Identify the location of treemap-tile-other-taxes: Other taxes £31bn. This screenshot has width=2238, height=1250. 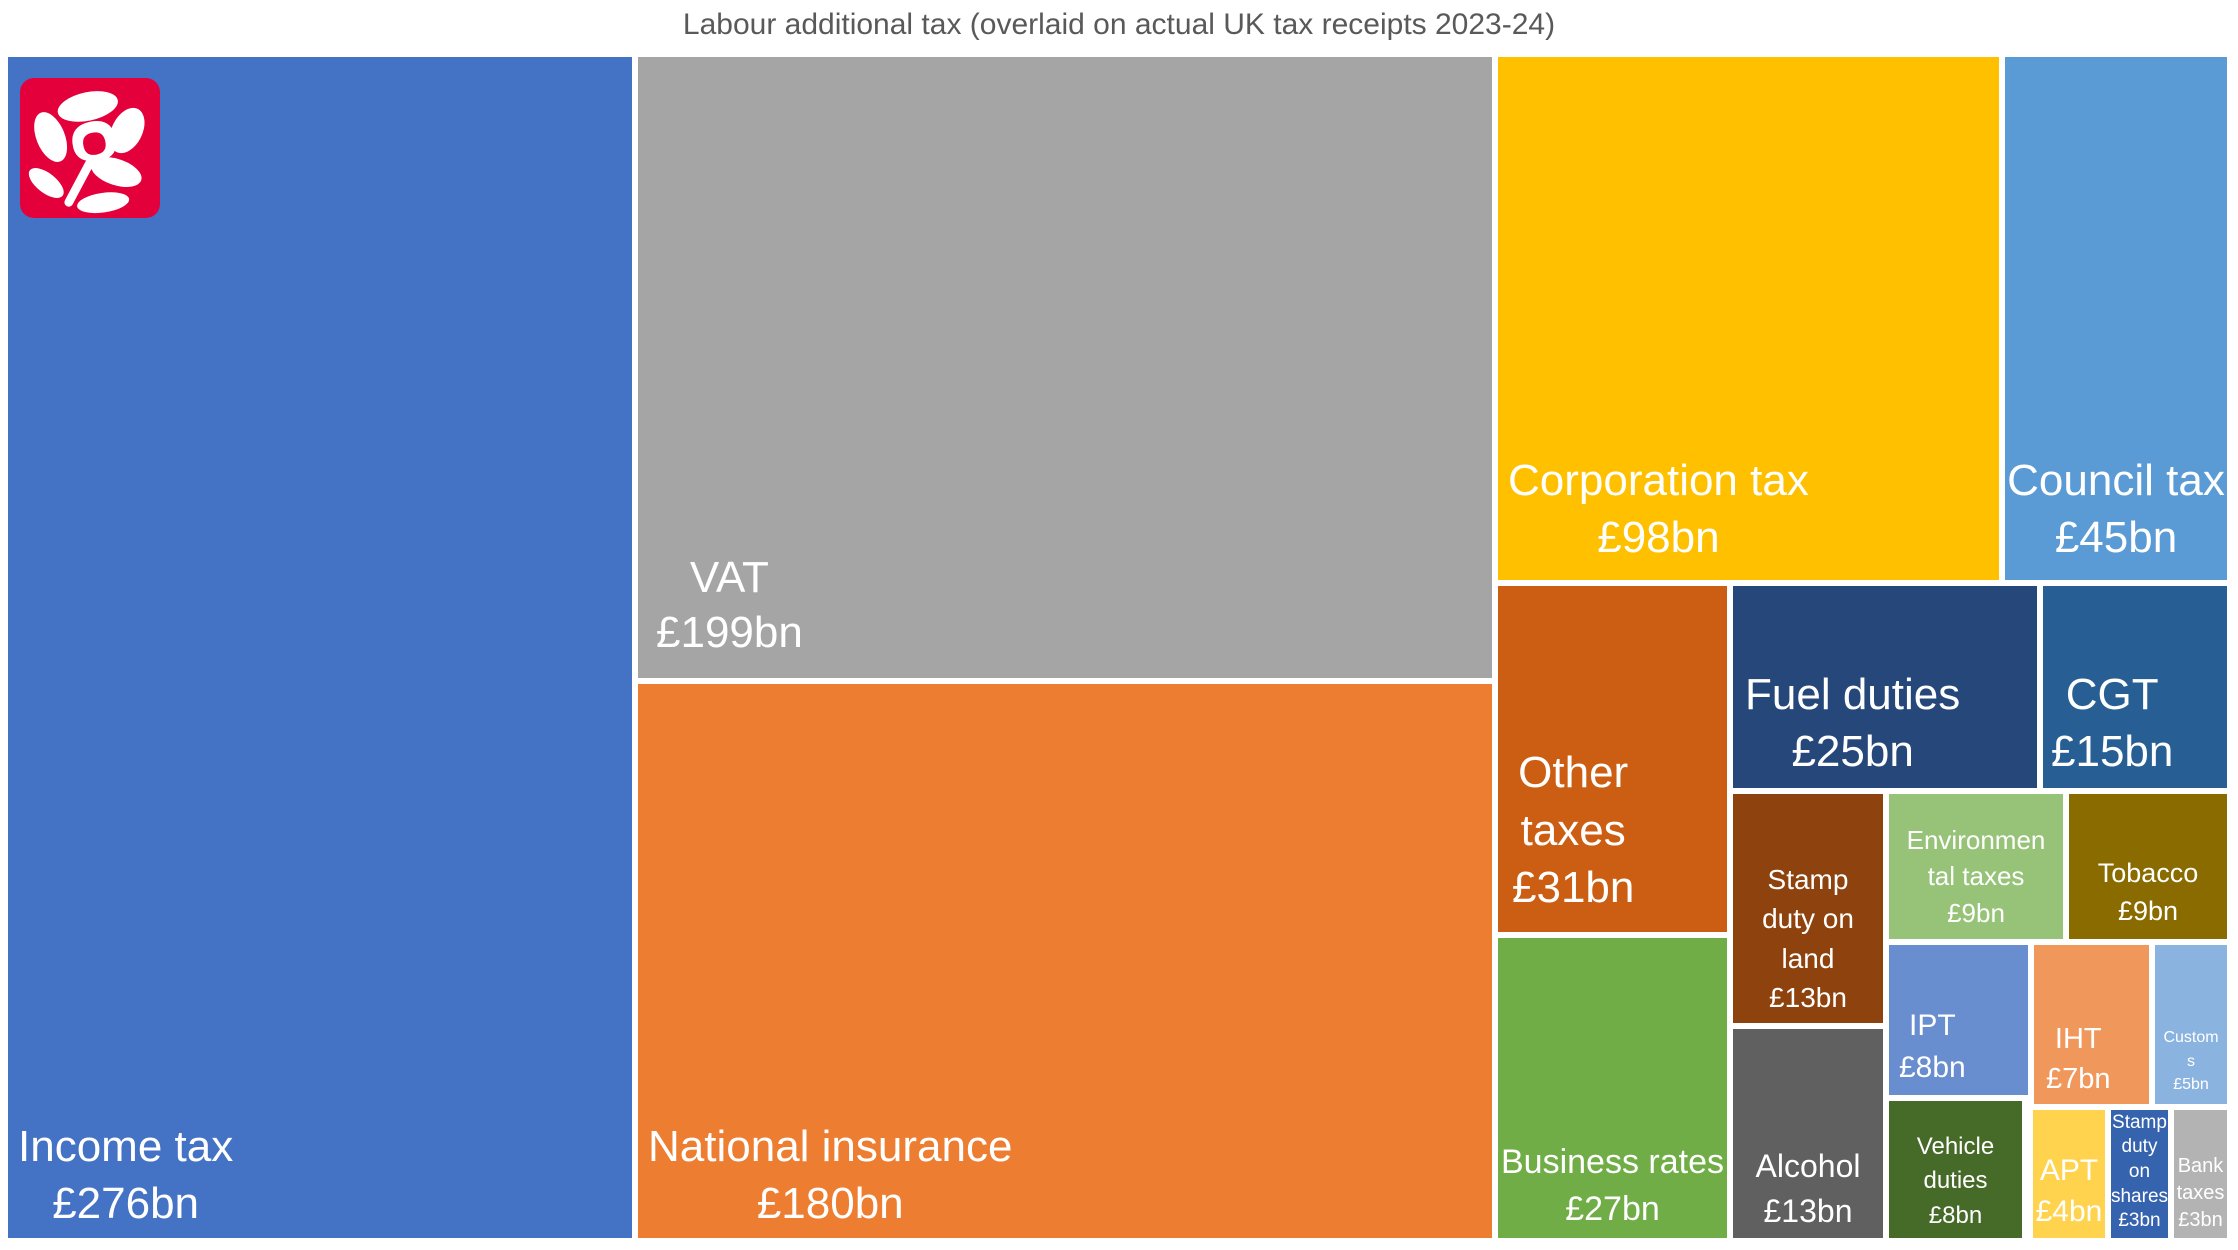
(1612, 759).